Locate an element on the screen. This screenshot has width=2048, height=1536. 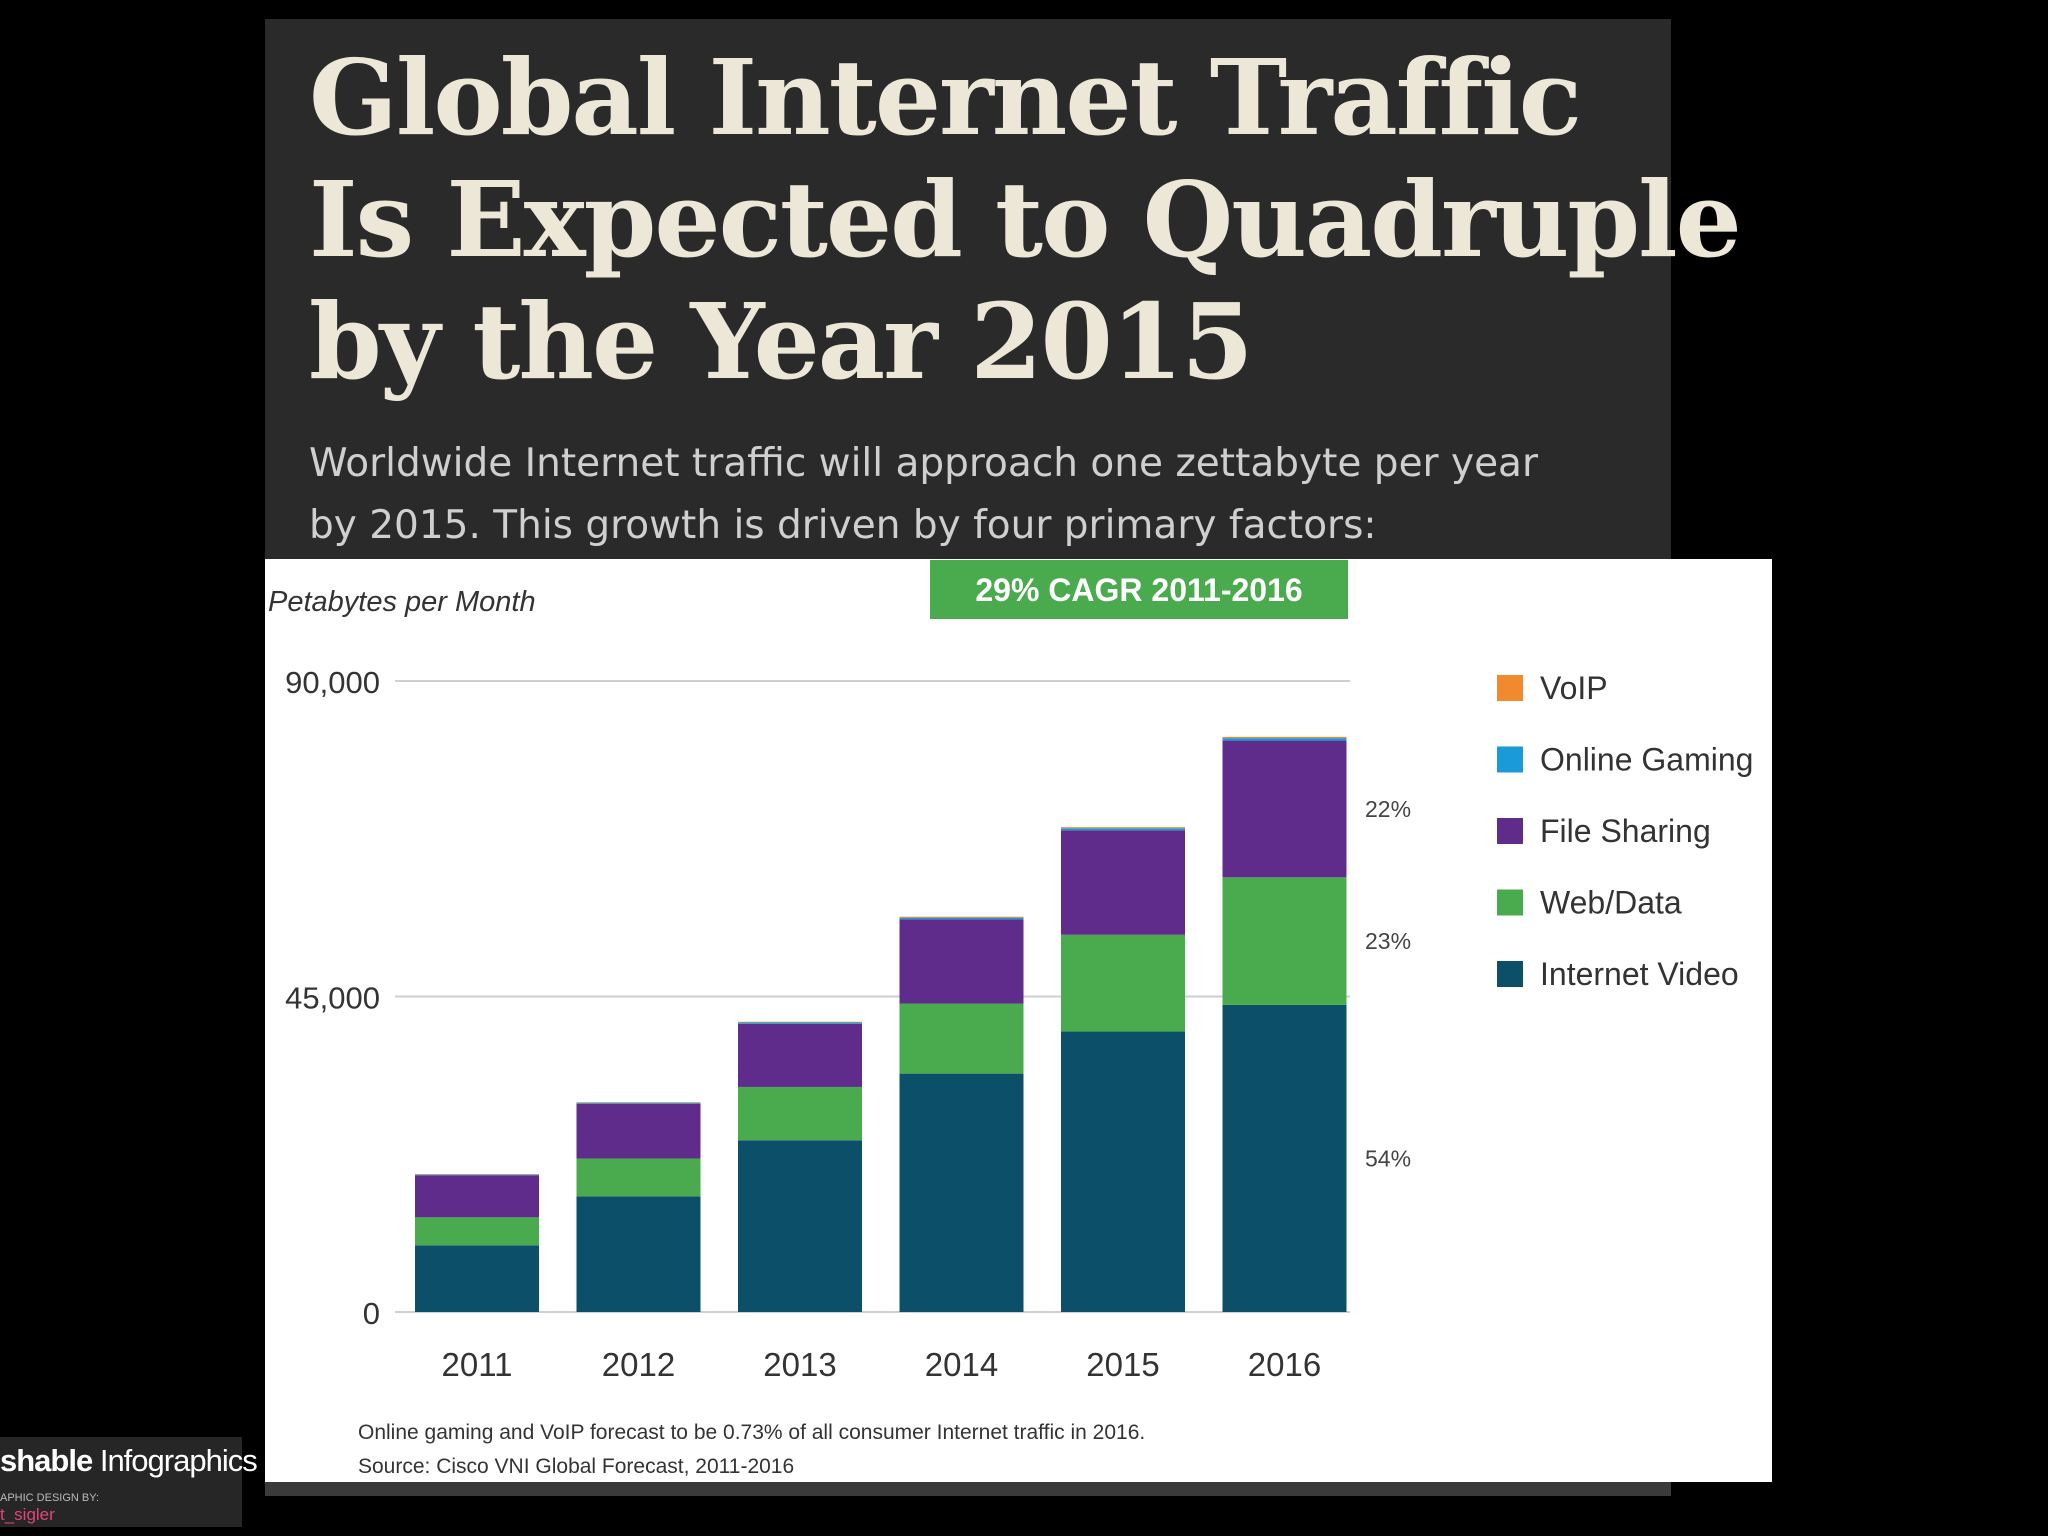
cagr-badge-label: 29% CAGR 2011-2016 is located at coordinates (1138, 590).